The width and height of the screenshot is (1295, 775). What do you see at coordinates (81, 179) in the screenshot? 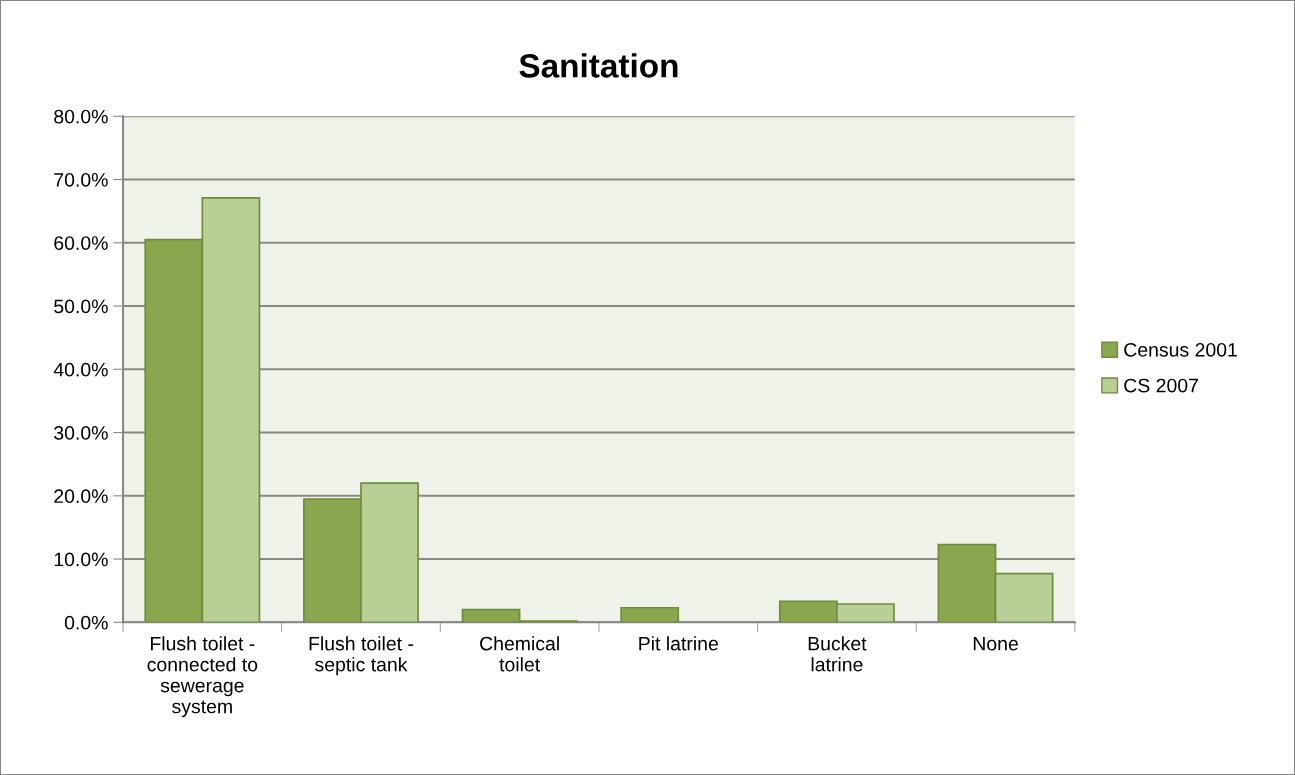
I see `y-tick-label: 70.0%` at bounding box center [81, 179].